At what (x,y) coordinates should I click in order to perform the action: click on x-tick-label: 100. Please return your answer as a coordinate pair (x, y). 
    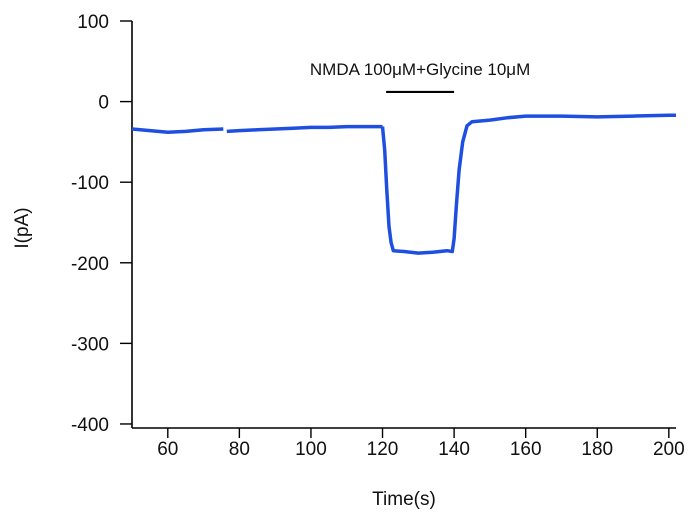
    Looking at the image, I should click on (311, 449).